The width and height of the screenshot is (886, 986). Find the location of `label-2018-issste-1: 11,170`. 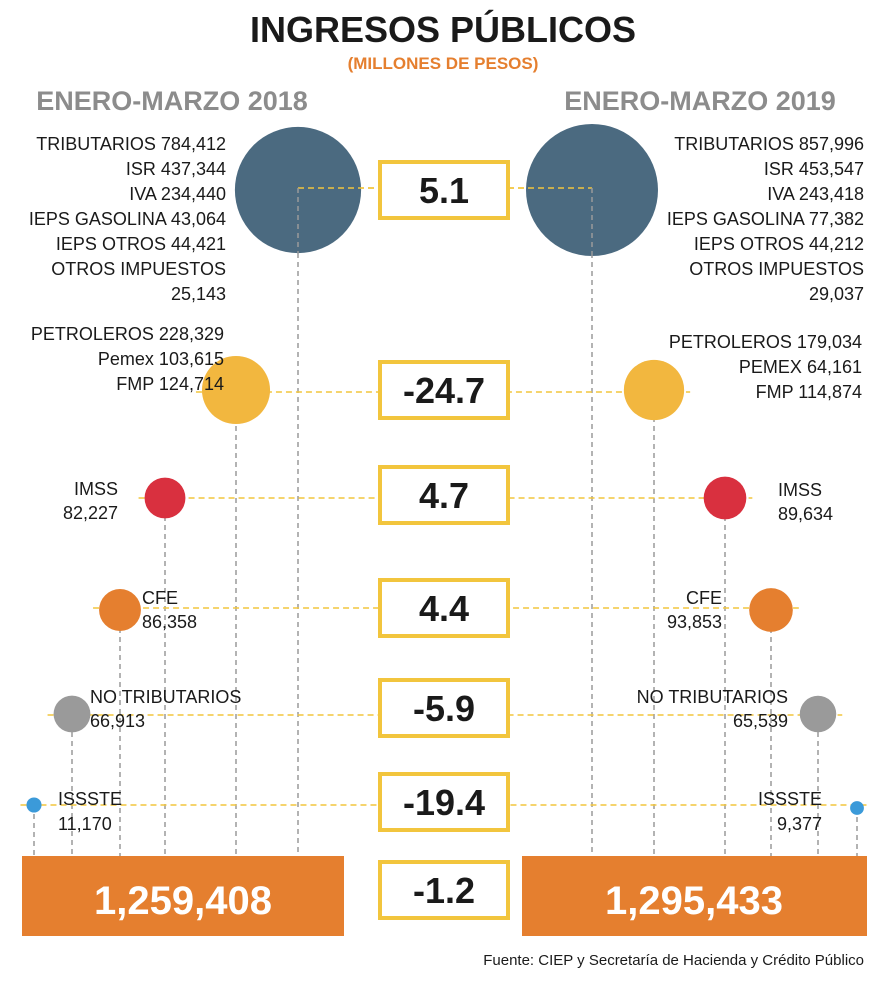

label-2018-issste-1: 11,170 is located at coordinates (85, 824).